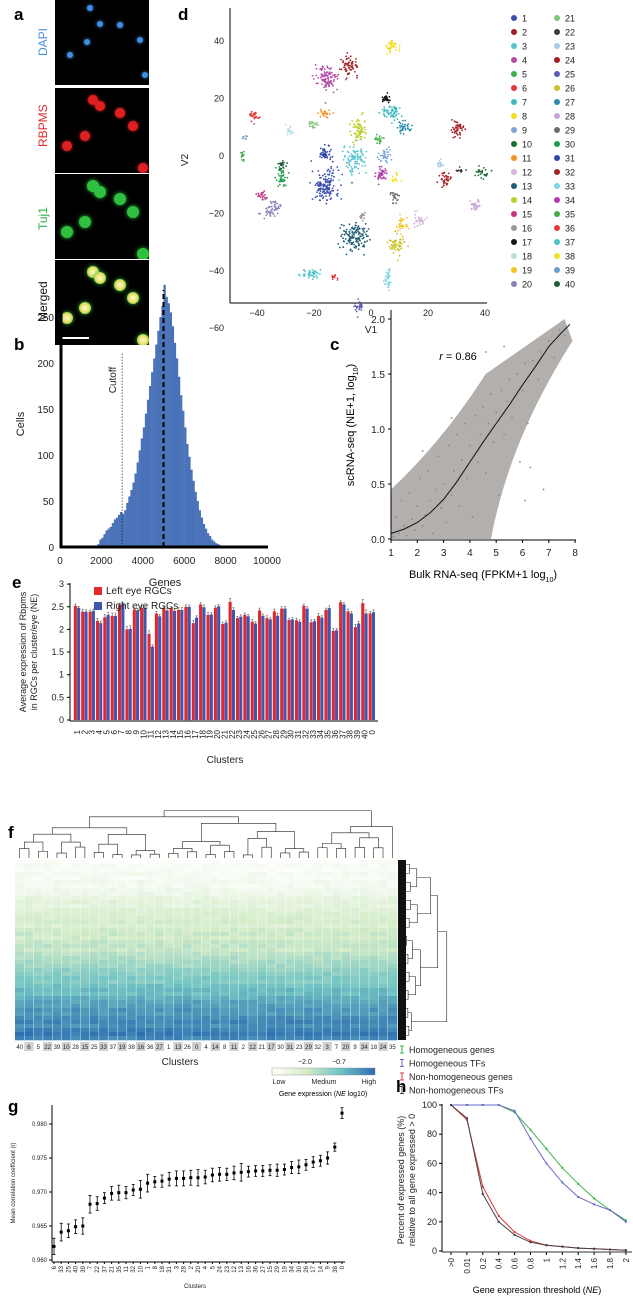 The height and width of the screenshot is (1297, 633). I want to click on f-column-label: 14, so click(215, 1048).